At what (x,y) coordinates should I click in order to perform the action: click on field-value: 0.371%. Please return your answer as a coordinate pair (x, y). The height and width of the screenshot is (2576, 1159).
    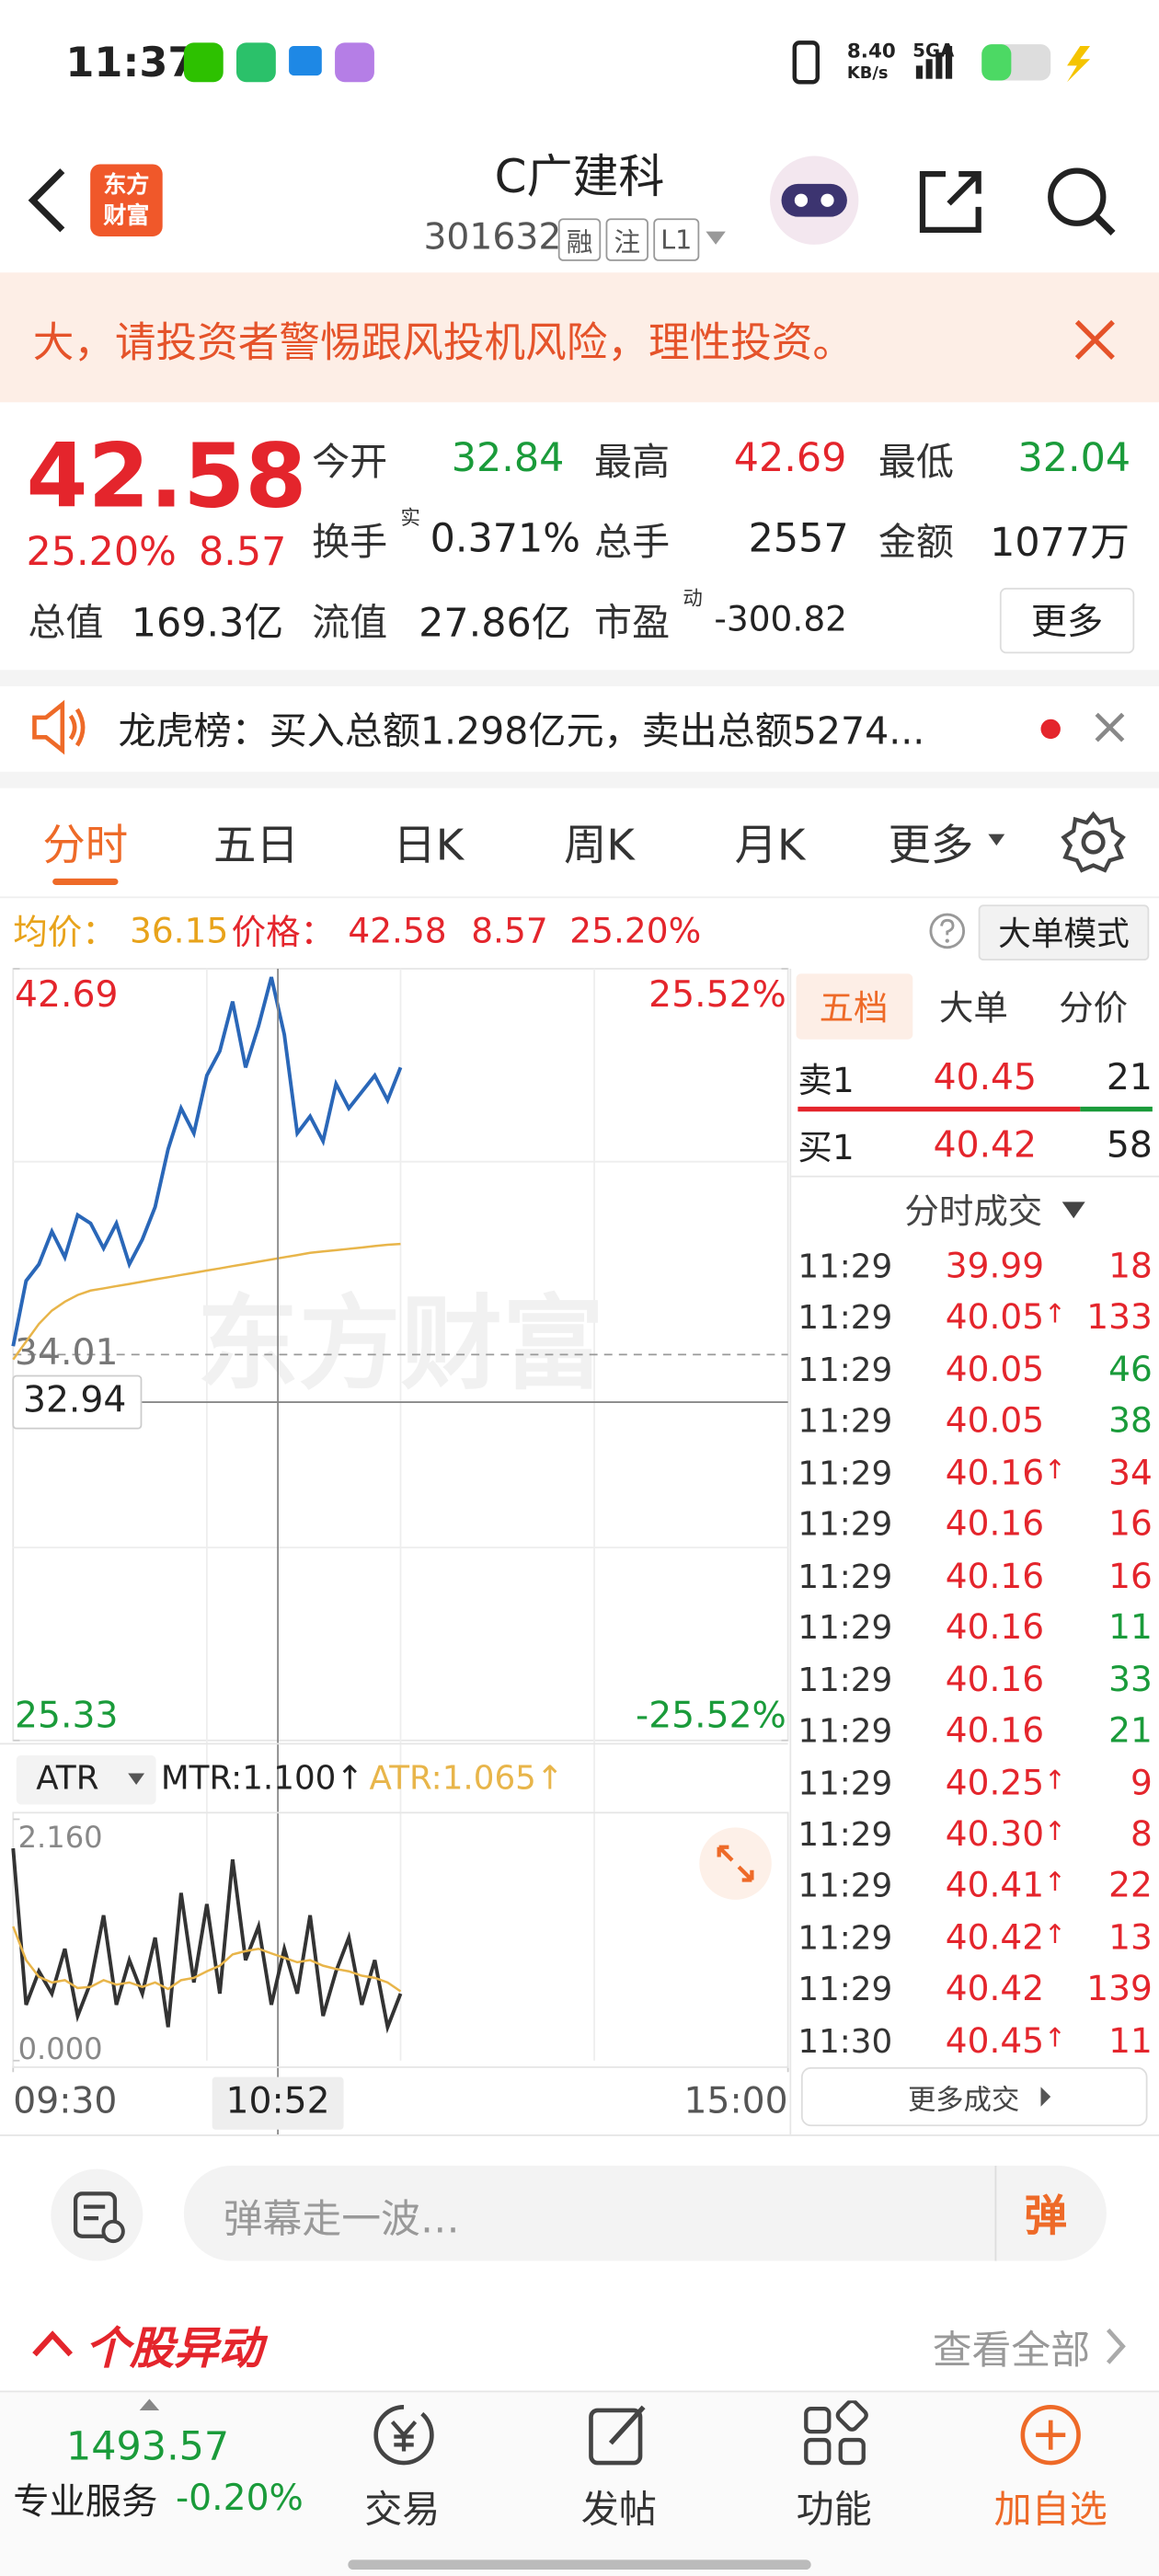
    Looking at the image, I should click on (505, 538).